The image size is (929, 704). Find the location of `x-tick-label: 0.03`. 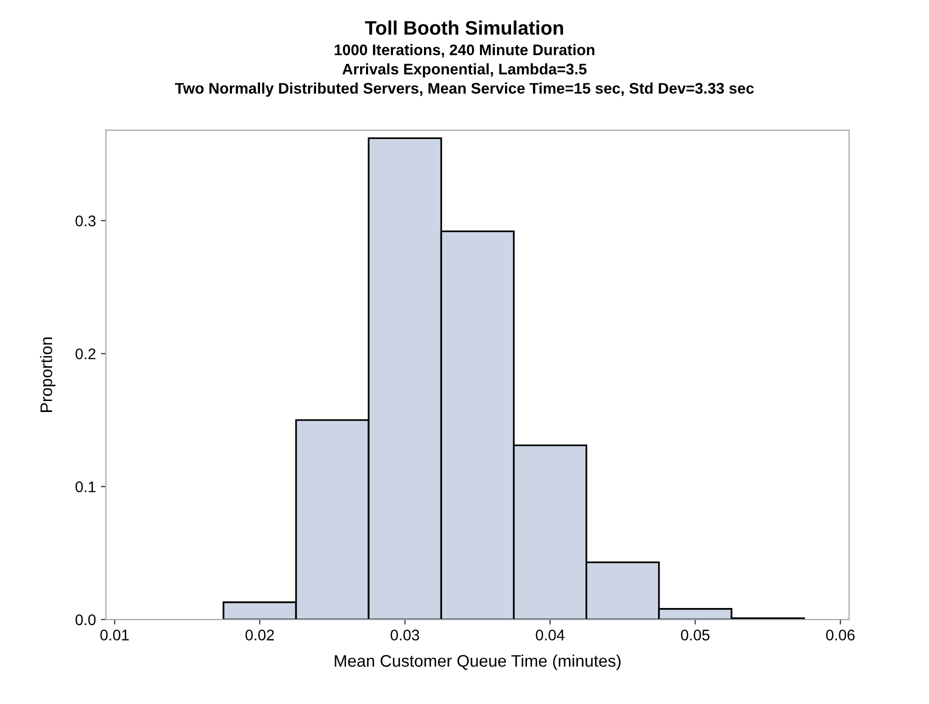

x-tick-label: 0.03 is located at coordinates (405, 635).